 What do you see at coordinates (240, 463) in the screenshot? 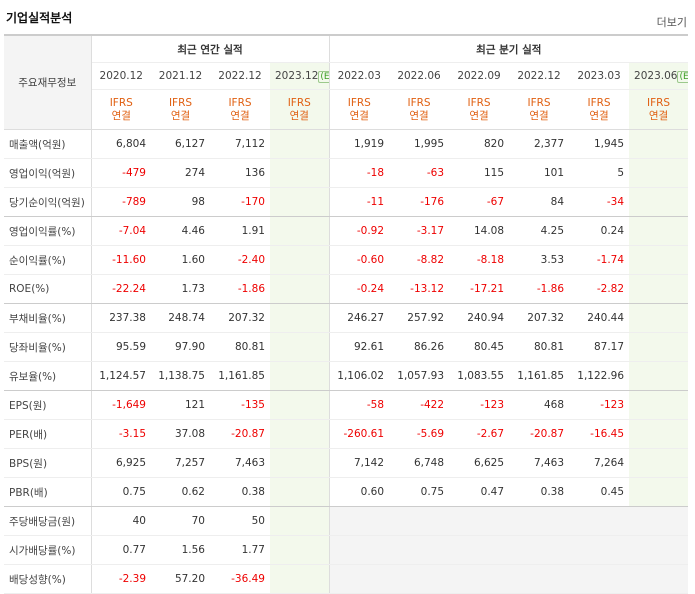
I see `value-cell: 7,463` at bounding box center [240, 463].